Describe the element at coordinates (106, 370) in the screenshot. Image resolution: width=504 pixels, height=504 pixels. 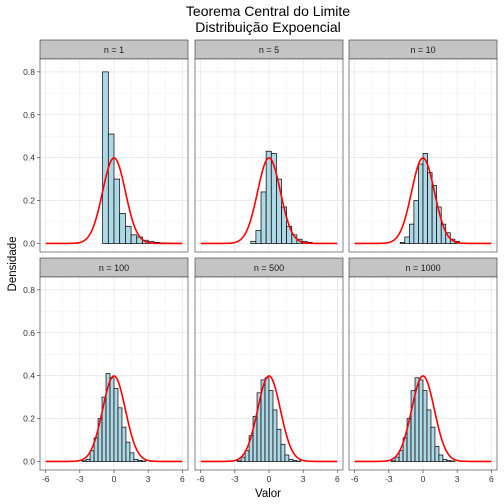
I see `facet-panel: n = 100 0.0 0.2 0.4 0.6 0.8 -6 -3 0 3 6` at that location.